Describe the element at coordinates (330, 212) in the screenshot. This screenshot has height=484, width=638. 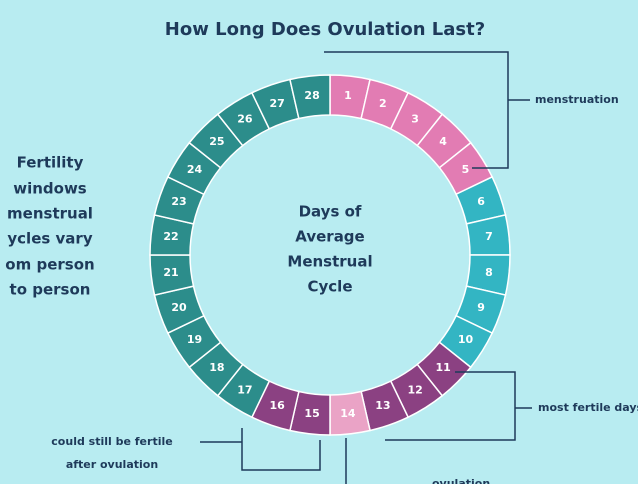
I see `center-line: Days of` at that location.